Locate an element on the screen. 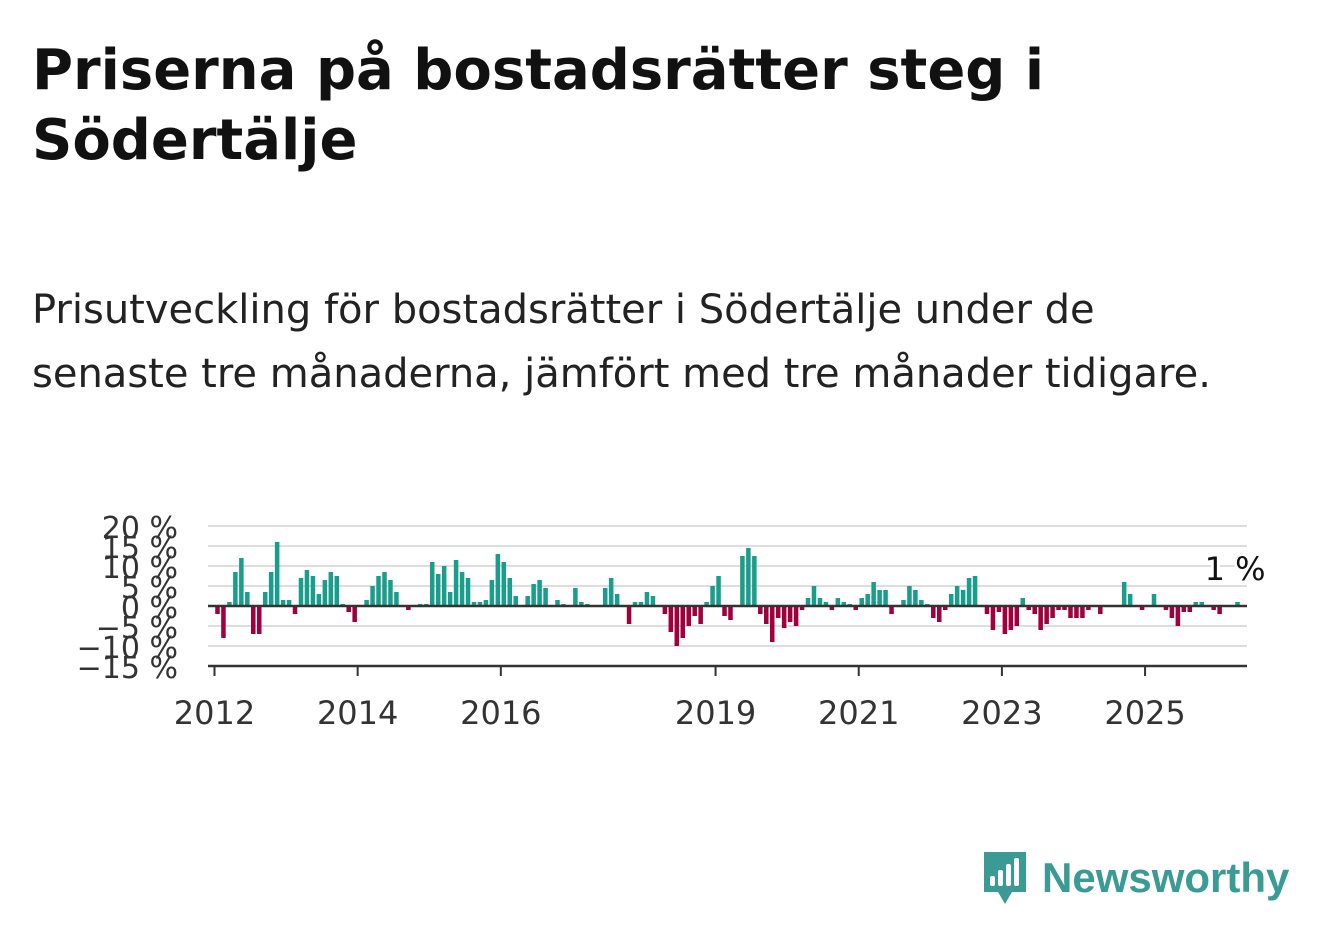  y-tick-label: 15 % is located at coordinates (140, 548).